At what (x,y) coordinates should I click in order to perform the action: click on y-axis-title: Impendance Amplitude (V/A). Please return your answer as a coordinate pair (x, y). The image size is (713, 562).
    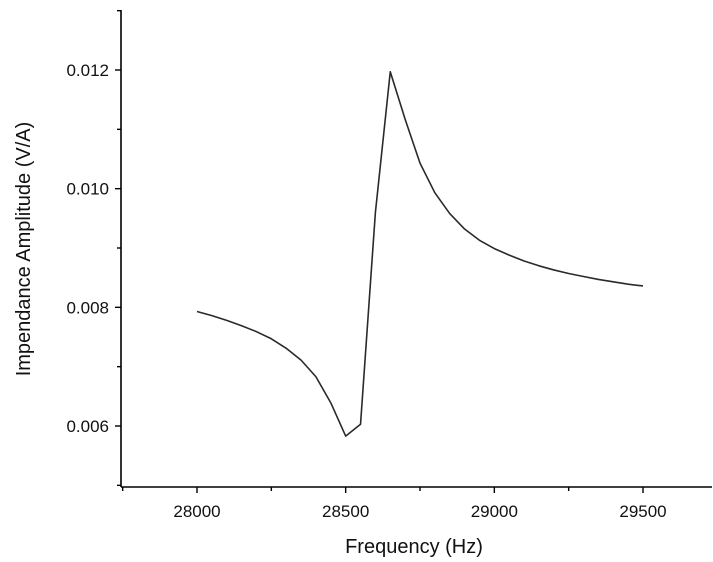
    Looking at the image, I should click on (24, 249).